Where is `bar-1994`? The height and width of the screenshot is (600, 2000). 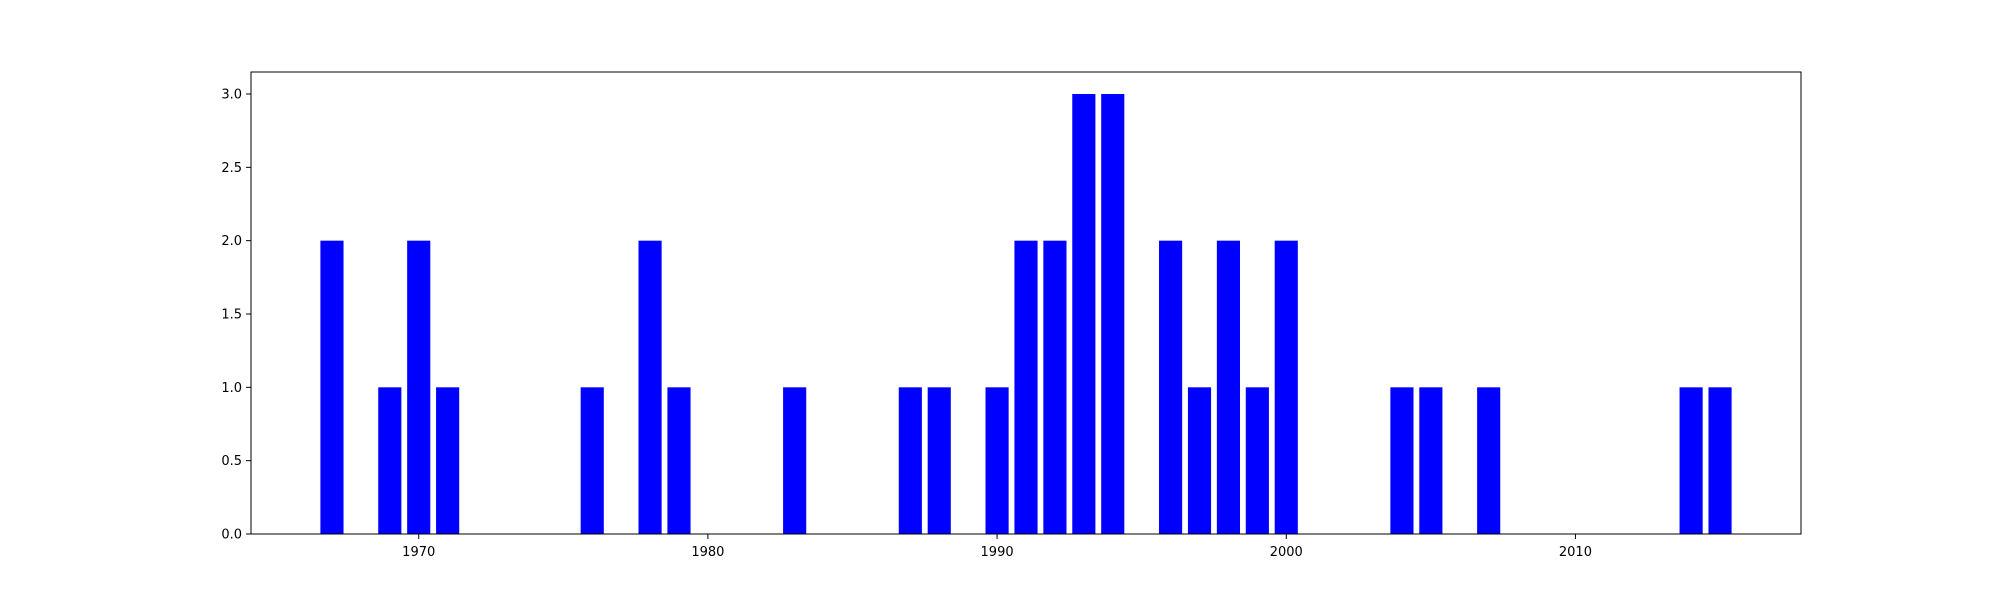 bar-1994 is located at coordinates (1113, 314).